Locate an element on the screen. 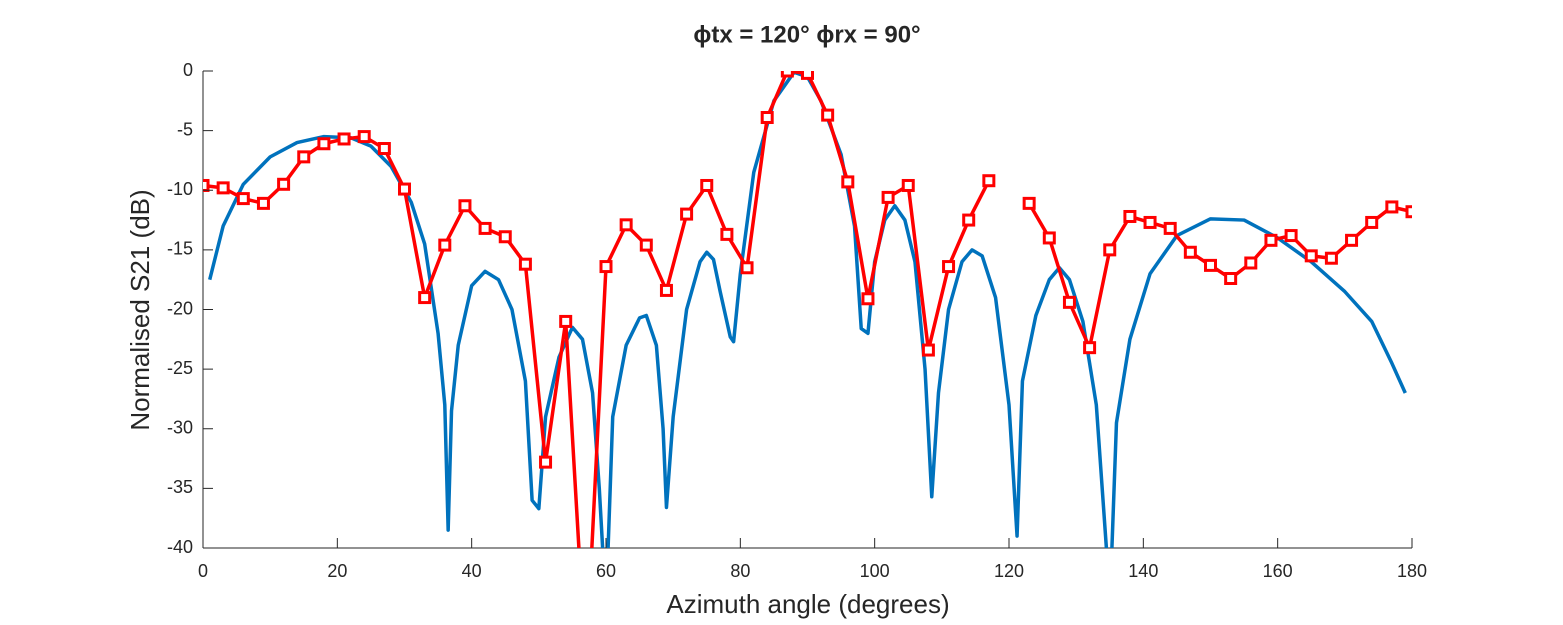 The width and height of the screenshot is (1563, 625). x-tick-label: 40 is located at coordinates (472, 571).